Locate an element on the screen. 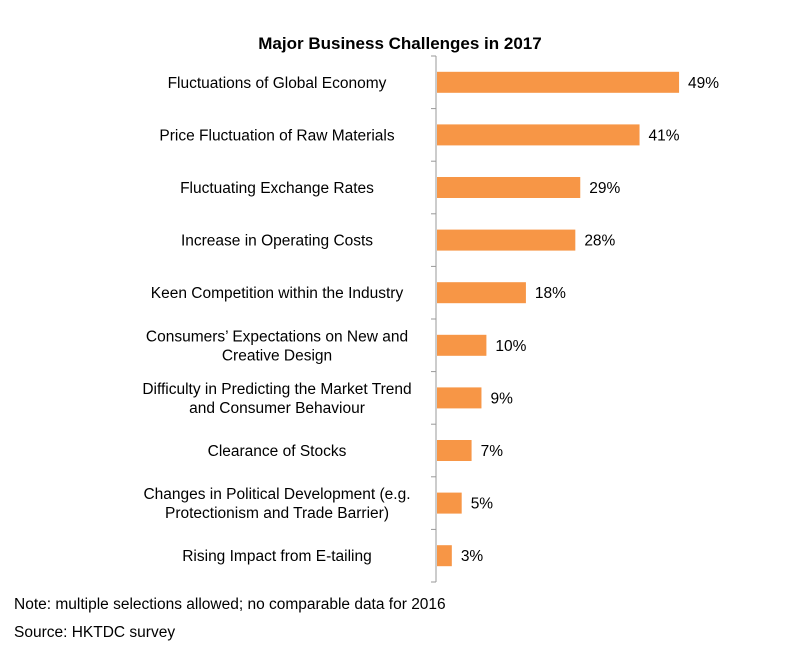  category-label: Clearance of Stocks is located at coordinates (277, 451).